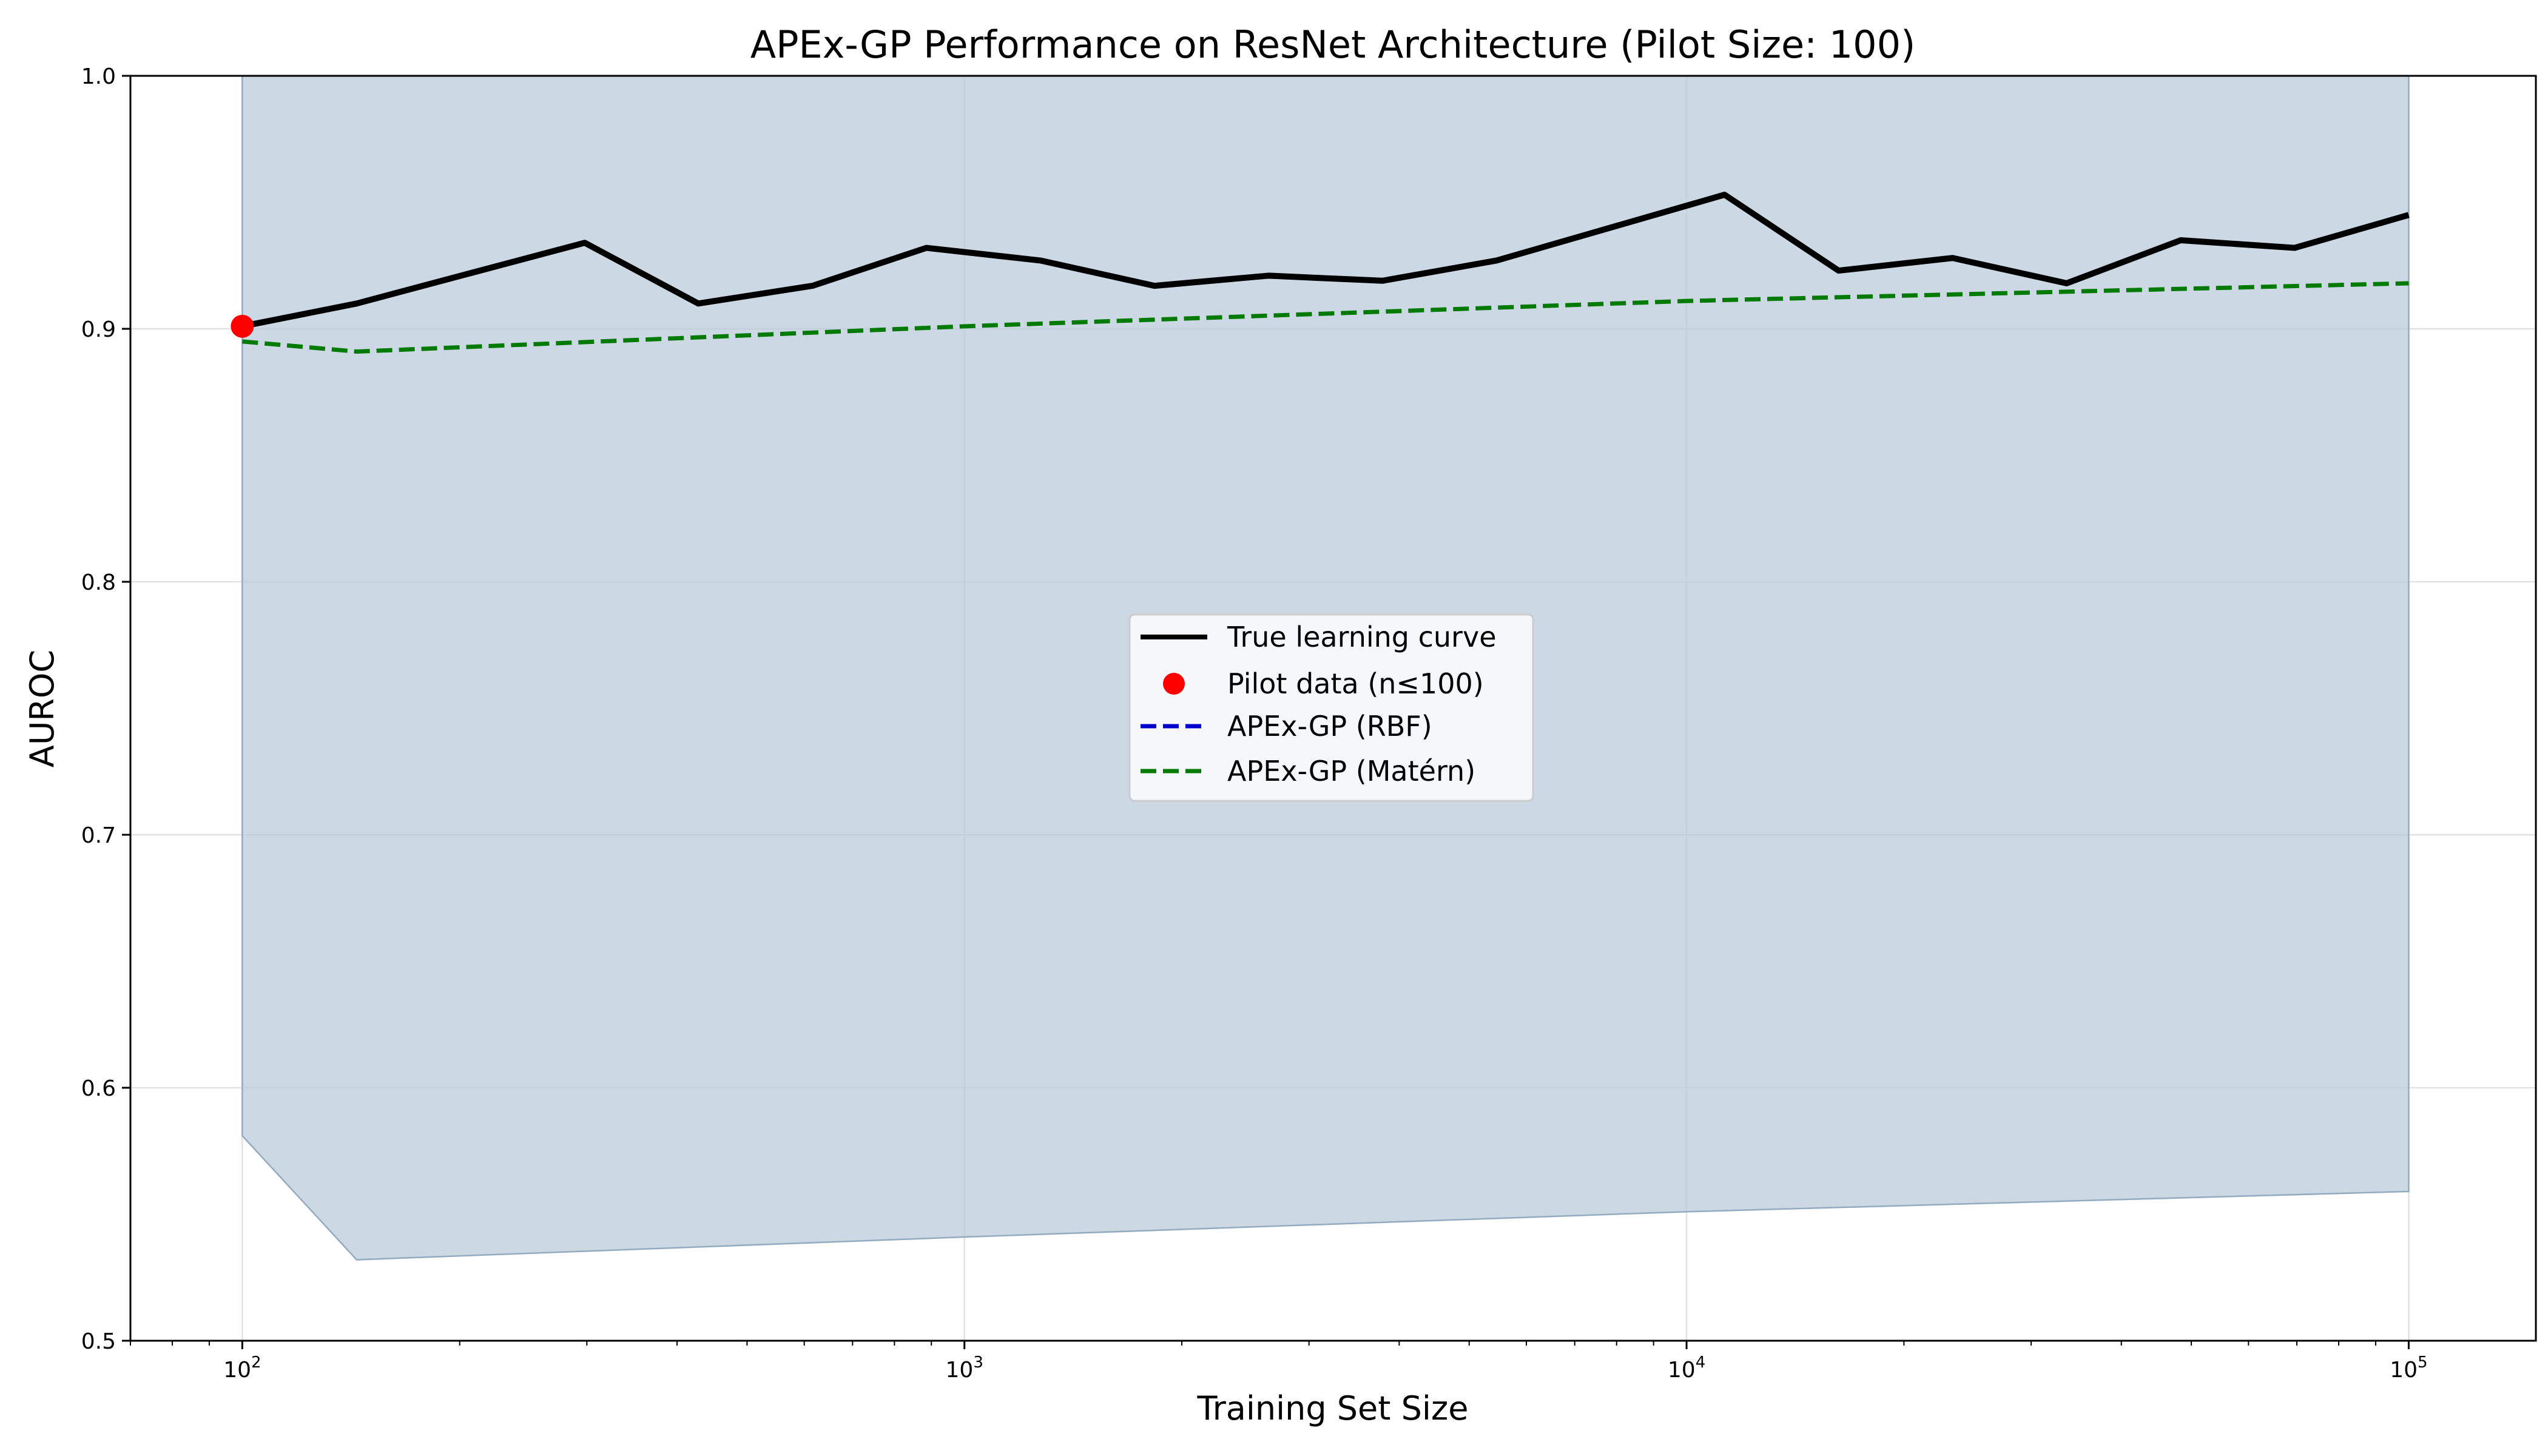  I want to click on x-tick-label: 10⁵, so click(2408, 1368).